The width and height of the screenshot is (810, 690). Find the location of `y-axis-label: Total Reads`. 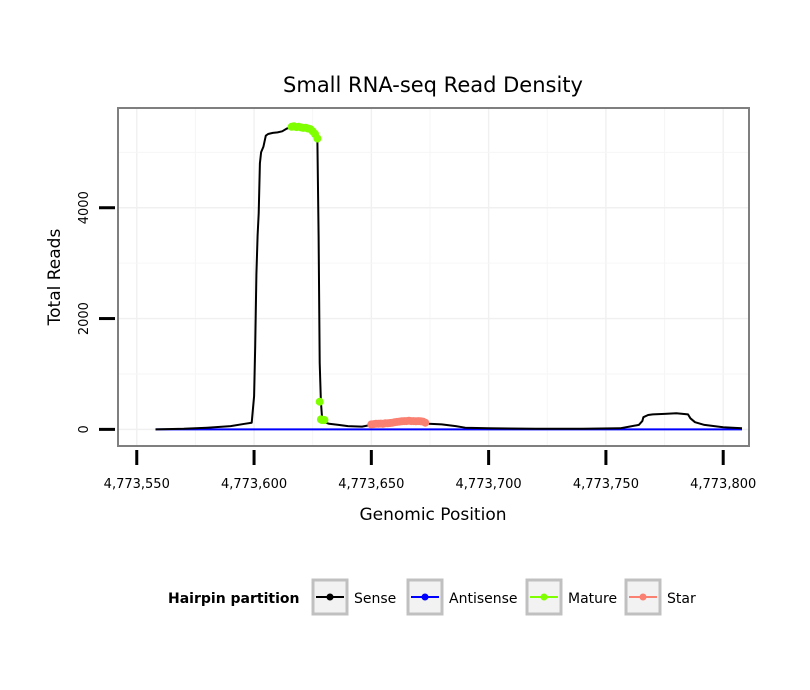

y-axis-label: Total Reads is located at coordinates (55, 278).